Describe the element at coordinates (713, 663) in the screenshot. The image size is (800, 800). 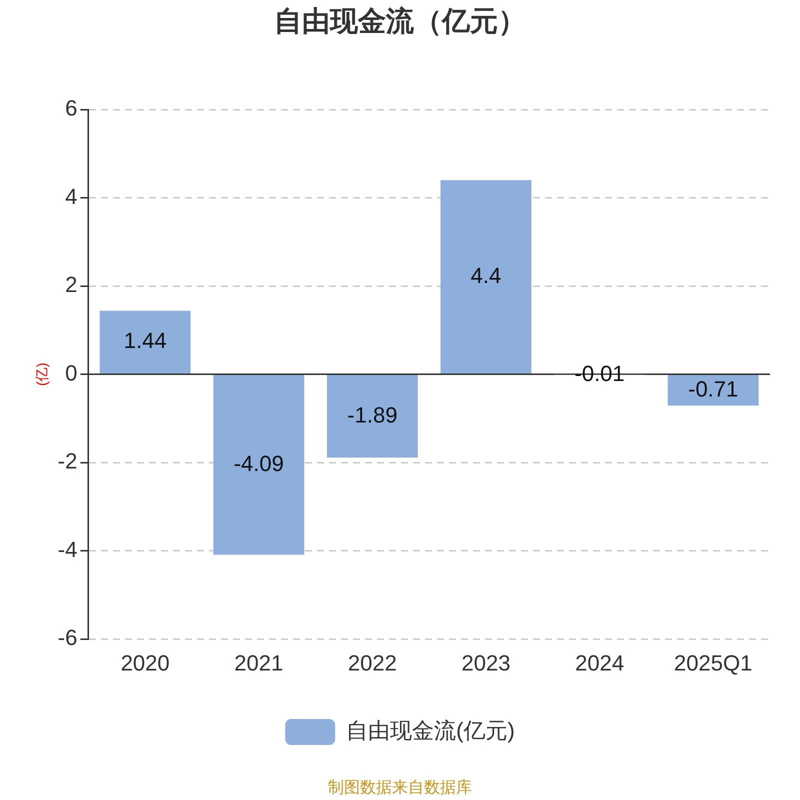
I see `x-tick-label: 2025Q1` at that location.